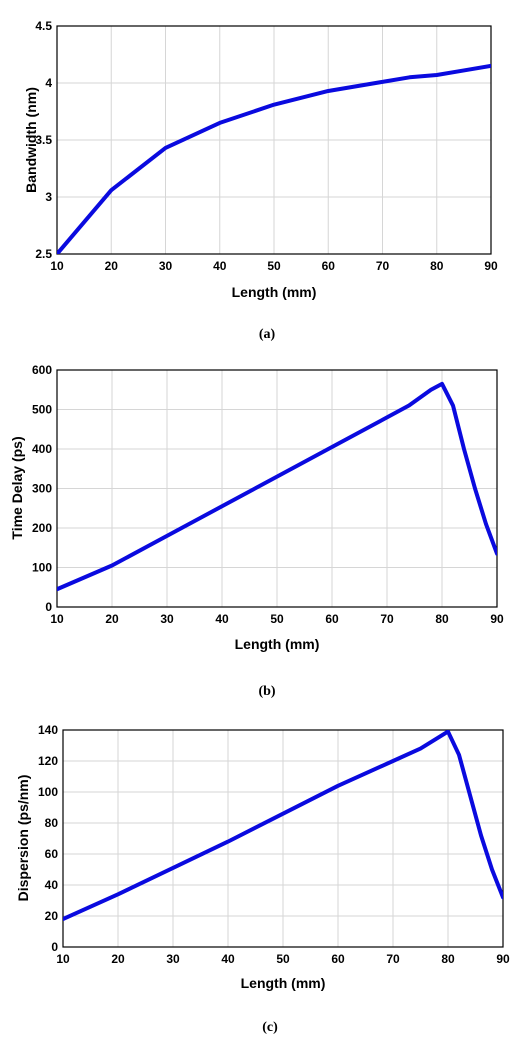  I want to click on caption: (b), so click(266, 691).